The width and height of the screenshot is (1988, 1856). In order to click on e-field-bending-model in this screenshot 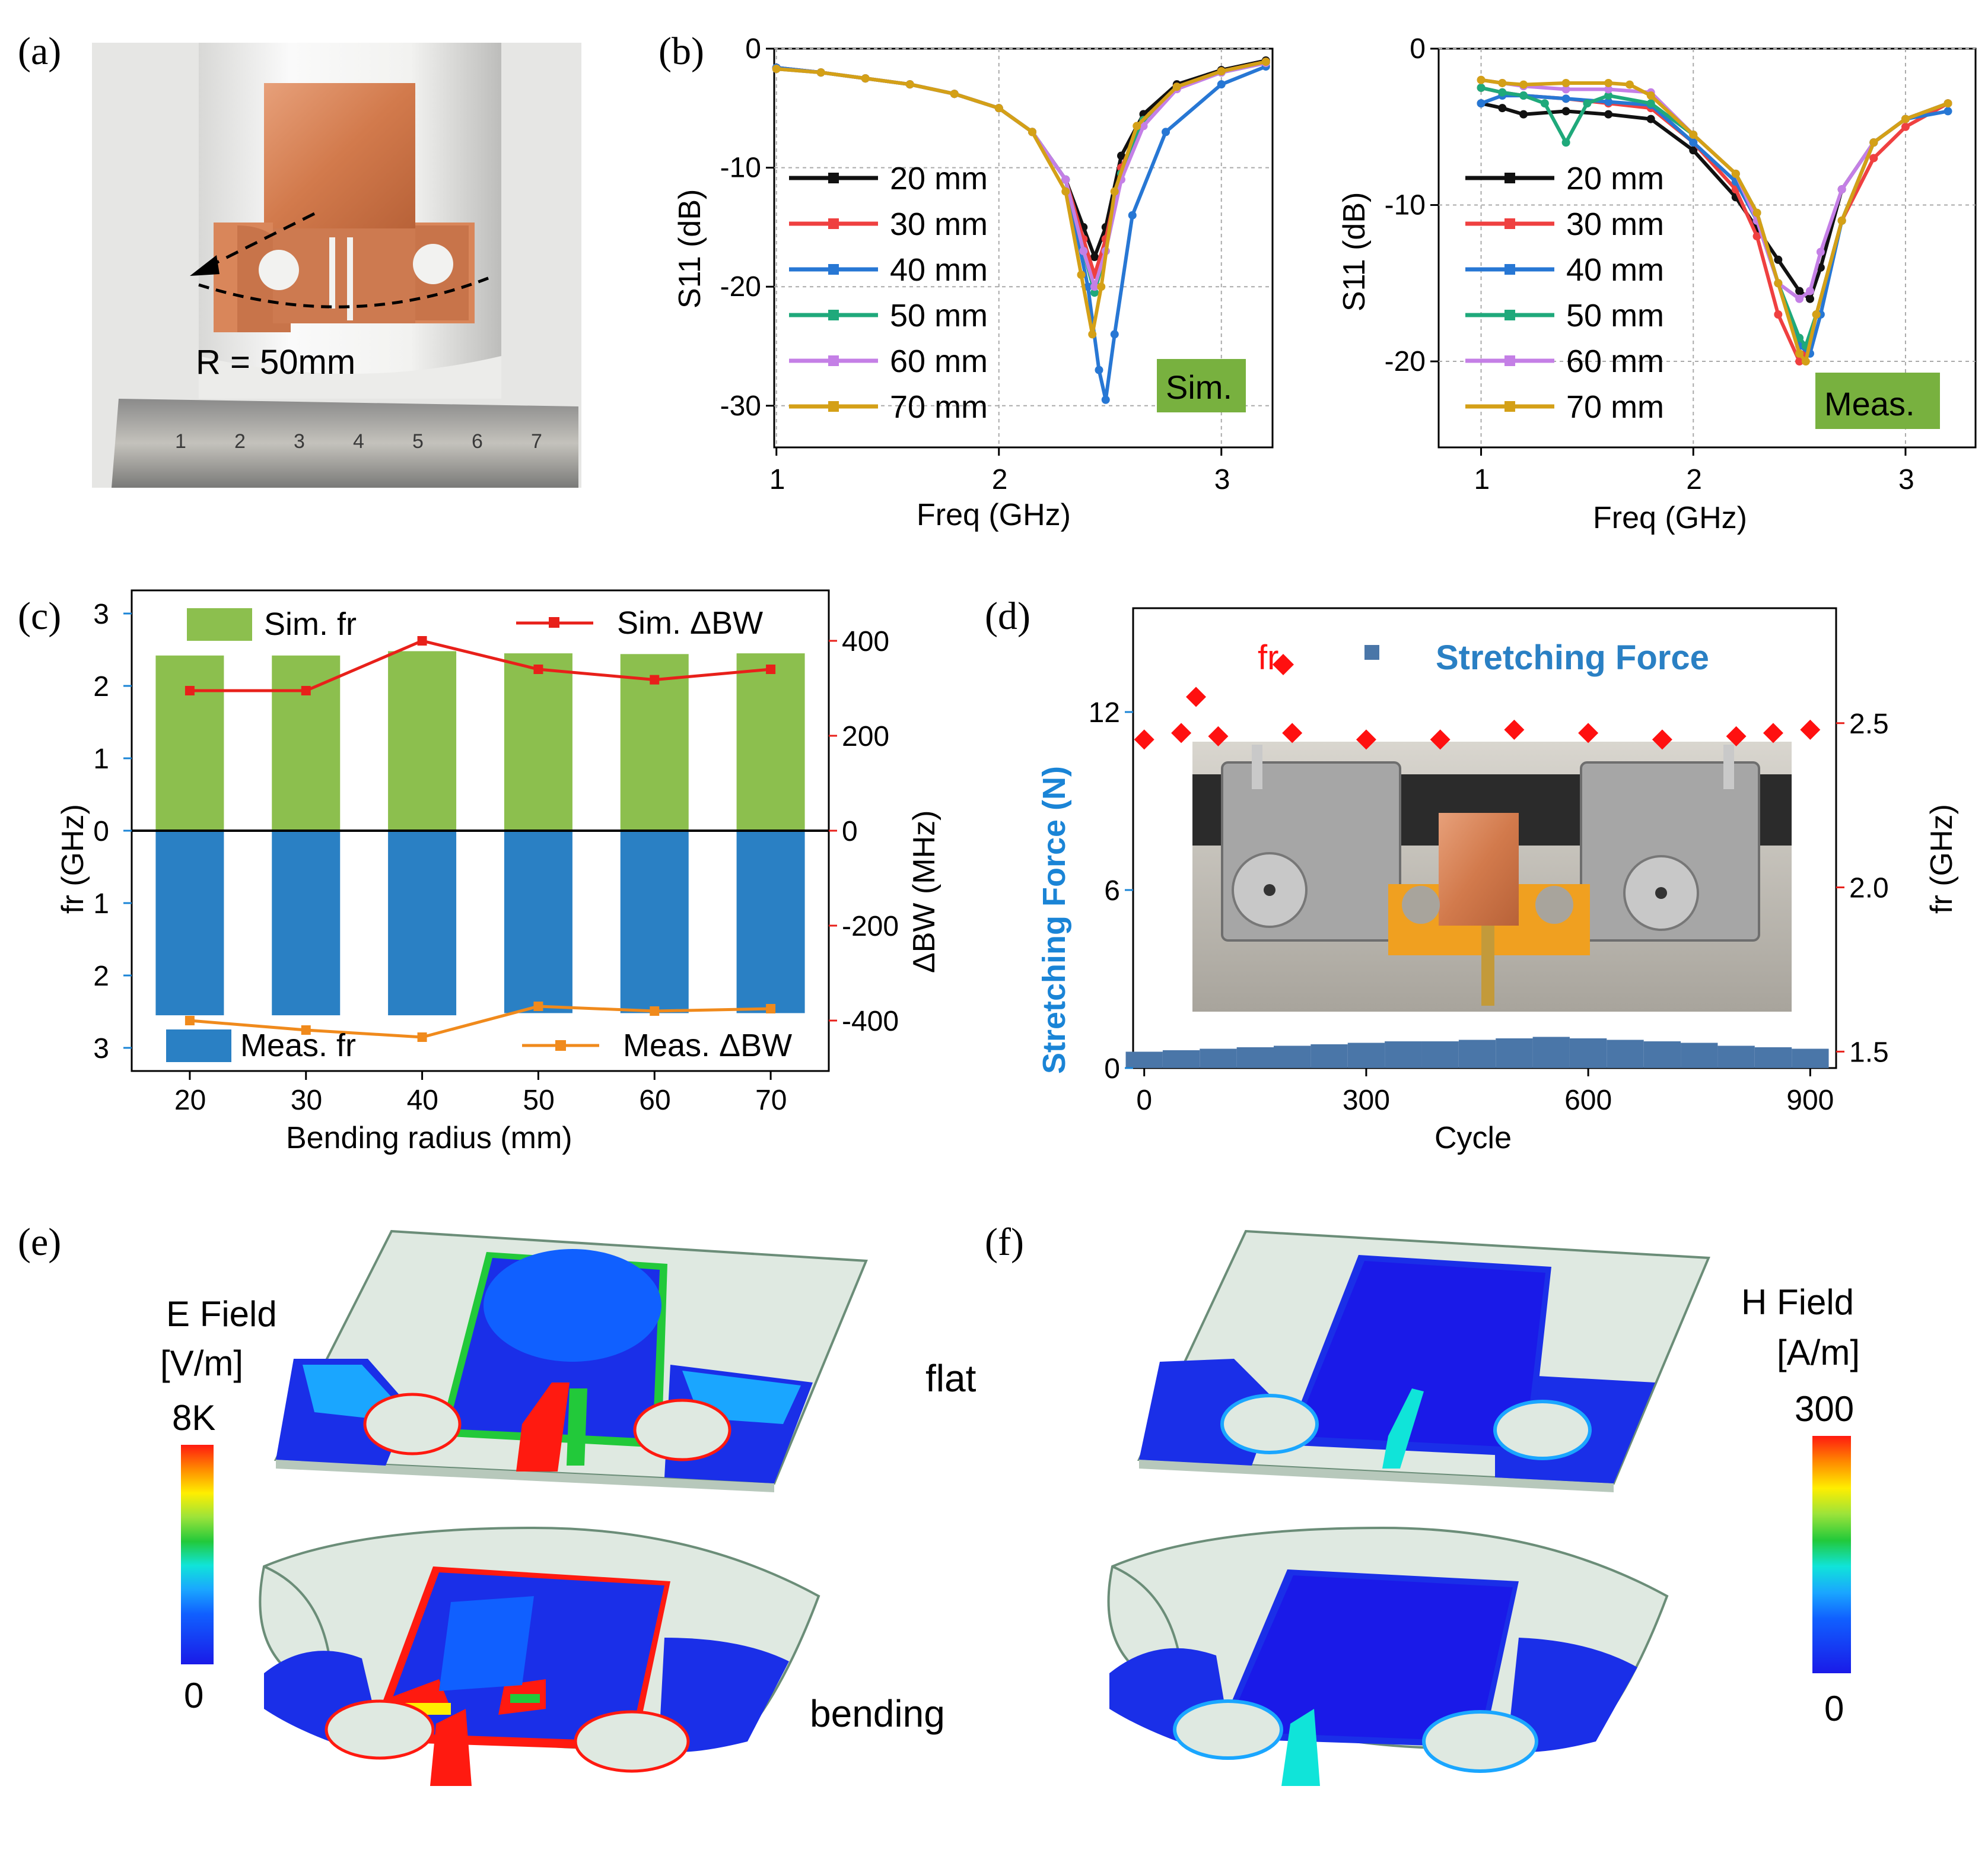, I will do `click(539, 1656)`.